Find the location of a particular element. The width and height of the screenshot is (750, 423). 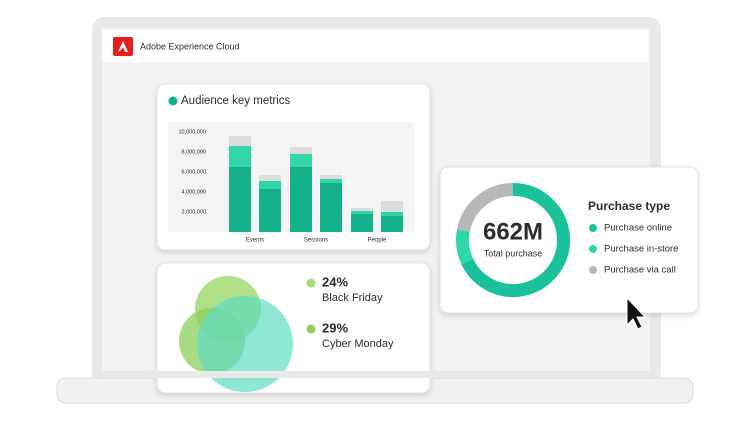

y-tick-label: 4,000,000 is located at coordinates (194, 192).